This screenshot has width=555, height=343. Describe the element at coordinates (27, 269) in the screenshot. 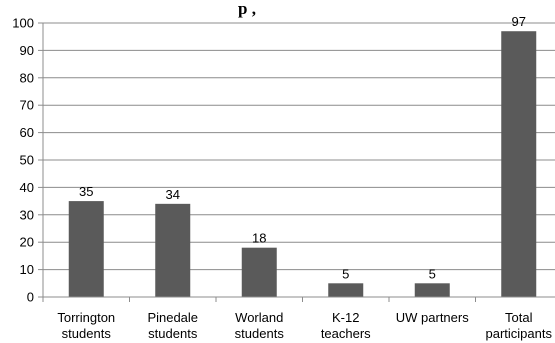

I see `y-tick-label: 10` at that location.